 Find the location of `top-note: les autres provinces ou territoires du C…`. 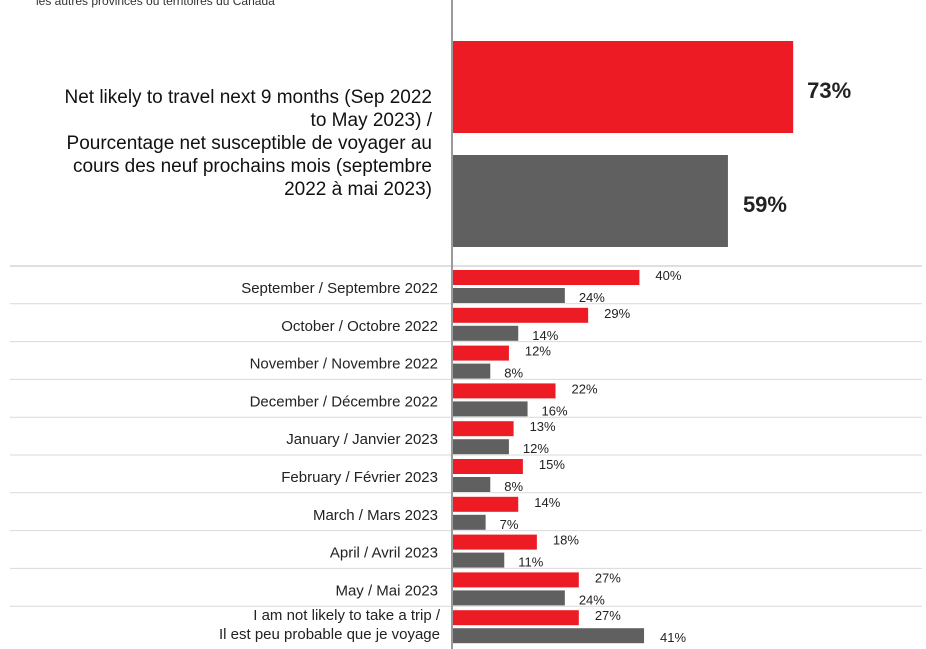

top-note: les autres provinces ou territoires du C… is located at coordinates (155, 4).